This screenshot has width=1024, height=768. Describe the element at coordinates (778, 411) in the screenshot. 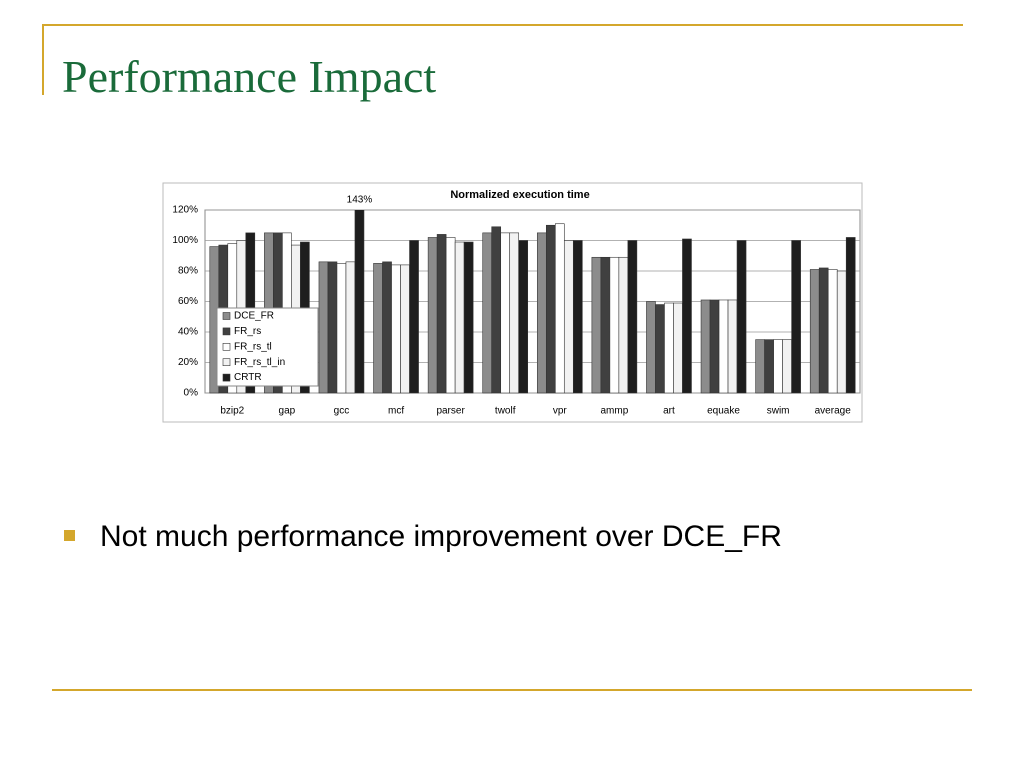

I see `x-tick-label: swim` at that location.